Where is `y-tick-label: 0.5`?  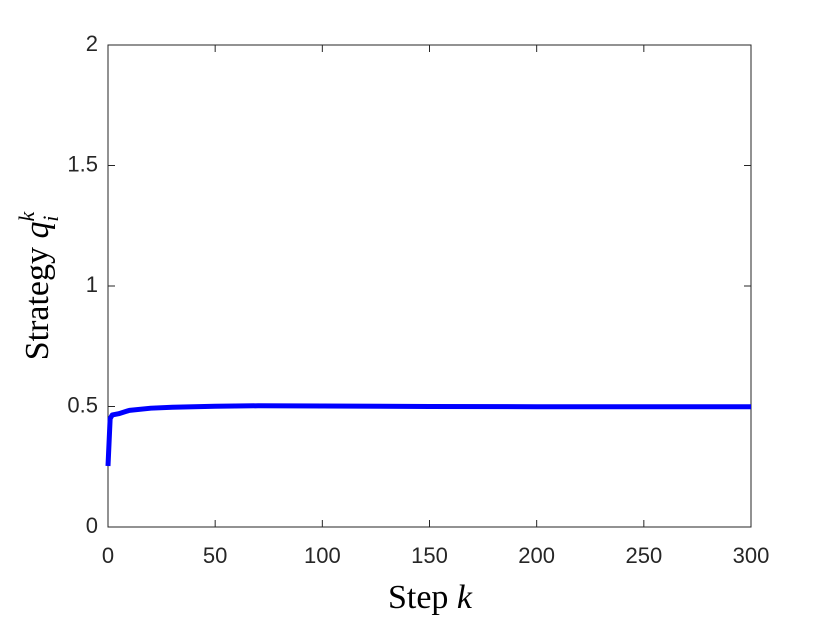
y-tick-label: 0.5 is located at coordinates (82, 404).